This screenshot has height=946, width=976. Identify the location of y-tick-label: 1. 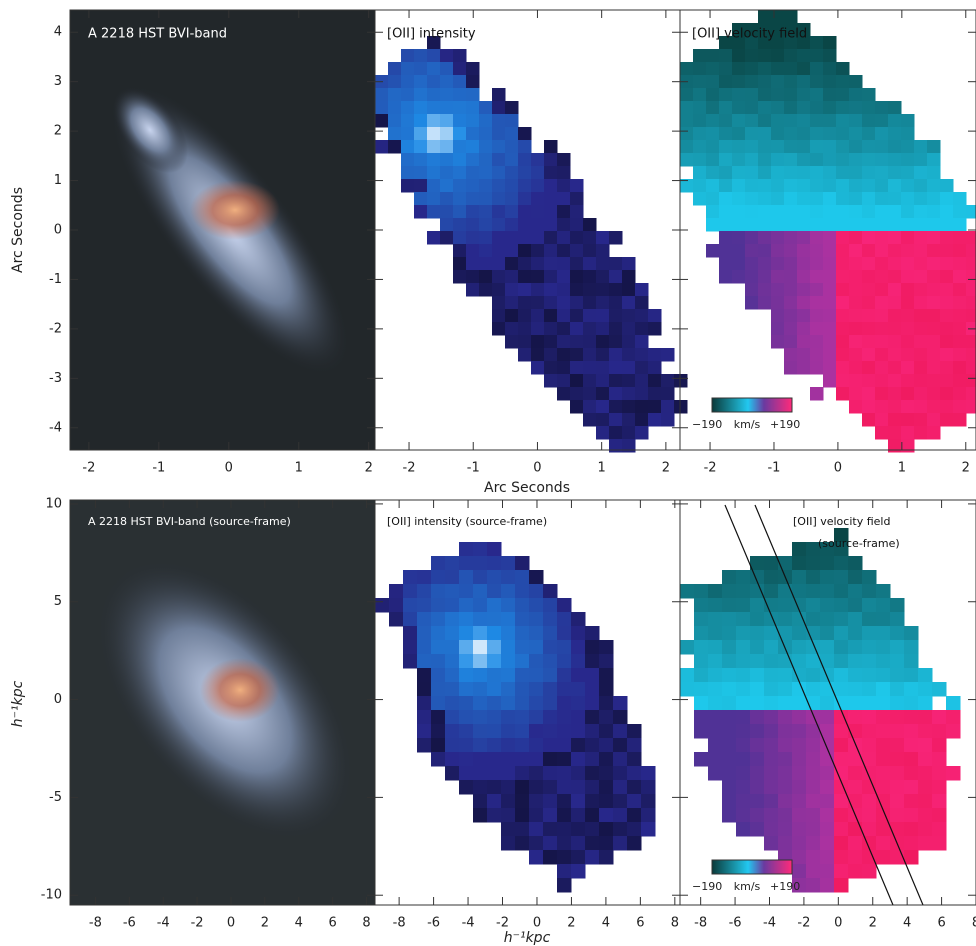
(58, 180).